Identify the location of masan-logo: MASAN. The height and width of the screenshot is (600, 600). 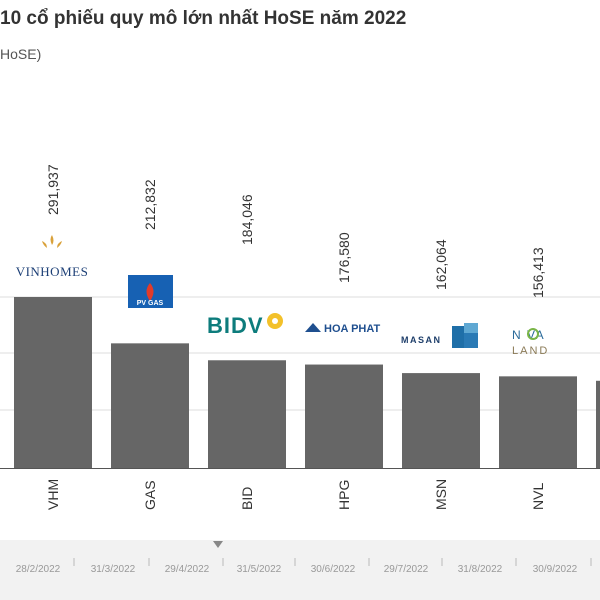
(439, 335).